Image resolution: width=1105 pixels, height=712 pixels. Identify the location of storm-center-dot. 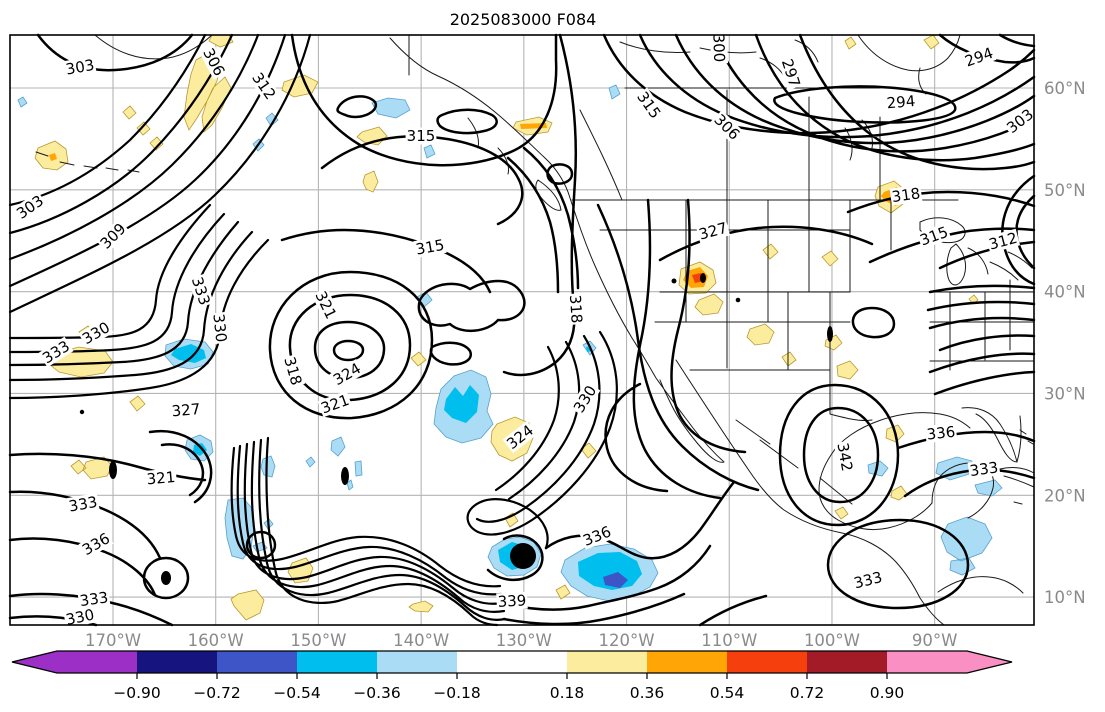
(523, 556).